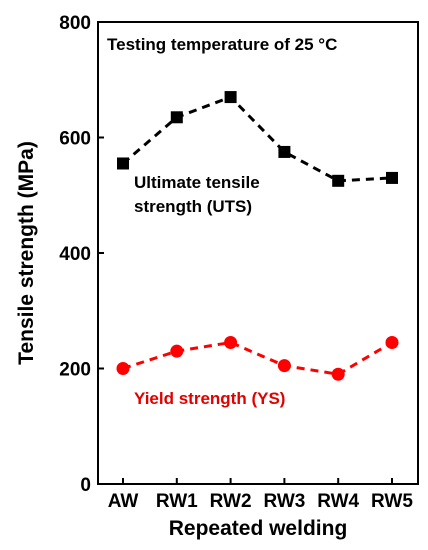 The height and width of the screenshot is (550, 428). I want to click on annotation-uts-line1: Ultimate tensile, so click(197, 182).